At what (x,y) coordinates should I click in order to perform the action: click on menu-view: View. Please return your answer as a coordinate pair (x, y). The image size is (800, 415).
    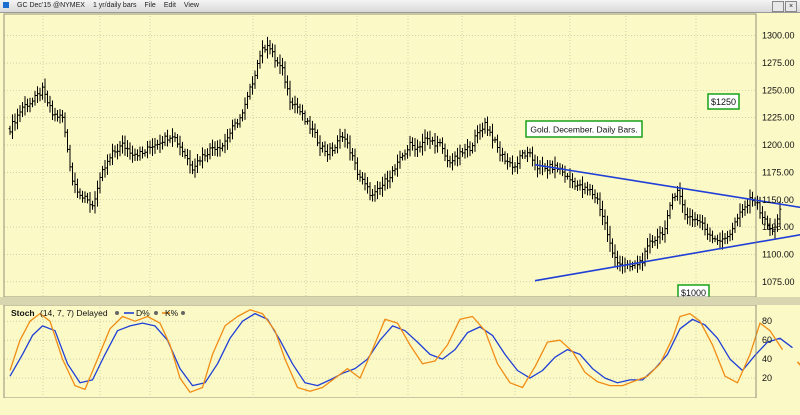
    Looking at the image, I should click on (191, 5).